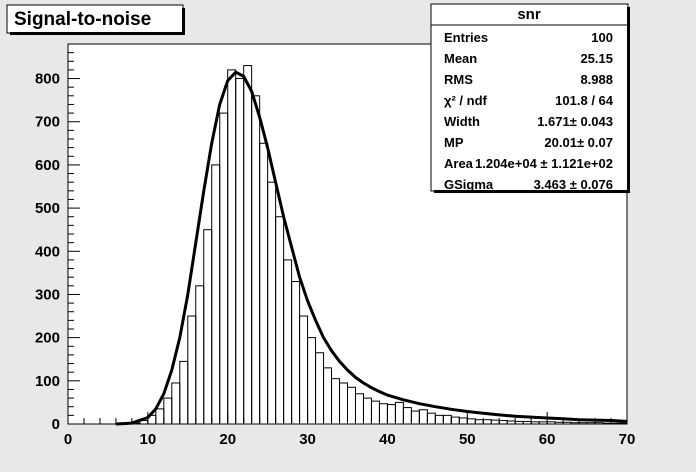  I want to click on stats-row-value: 1.671± 0.043, so click(575, 121).